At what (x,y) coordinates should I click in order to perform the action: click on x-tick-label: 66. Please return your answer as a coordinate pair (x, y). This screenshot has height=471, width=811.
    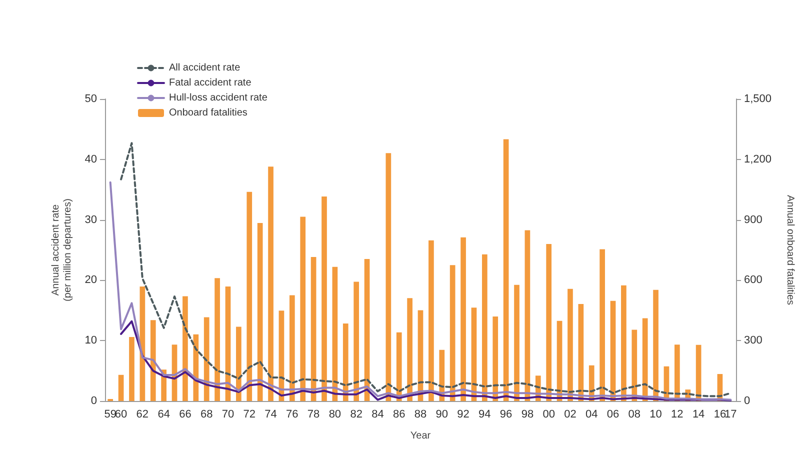
    Looking at the image, I should click on (185, 414).